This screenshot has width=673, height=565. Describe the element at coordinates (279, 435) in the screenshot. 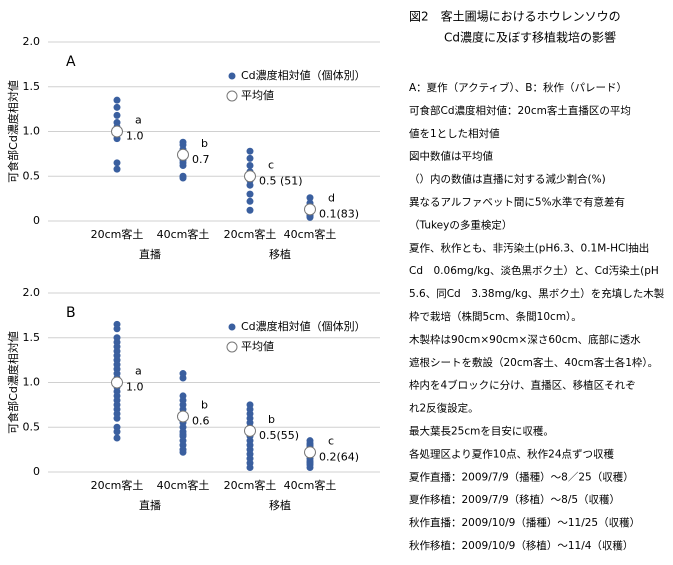

I see `mean-label: 0.5(55)` at that location.